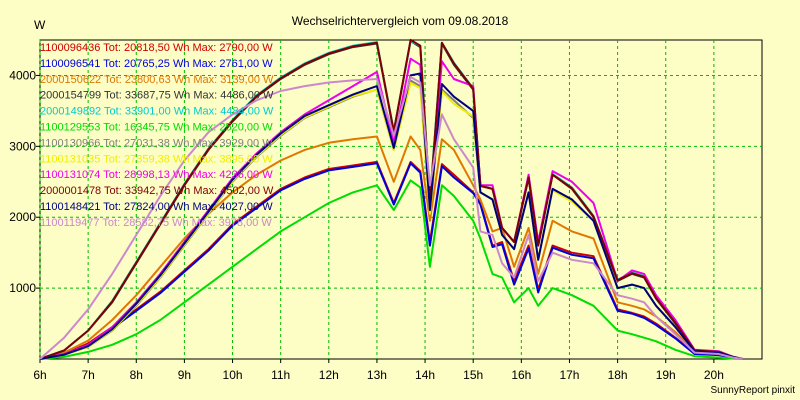 This screenshot has height=400, width=800. What do you see at coordinates (753, 390) in the screenshot?
I see `footer-credit: SunnyReport pinxit` at bounding box center [753, 390].